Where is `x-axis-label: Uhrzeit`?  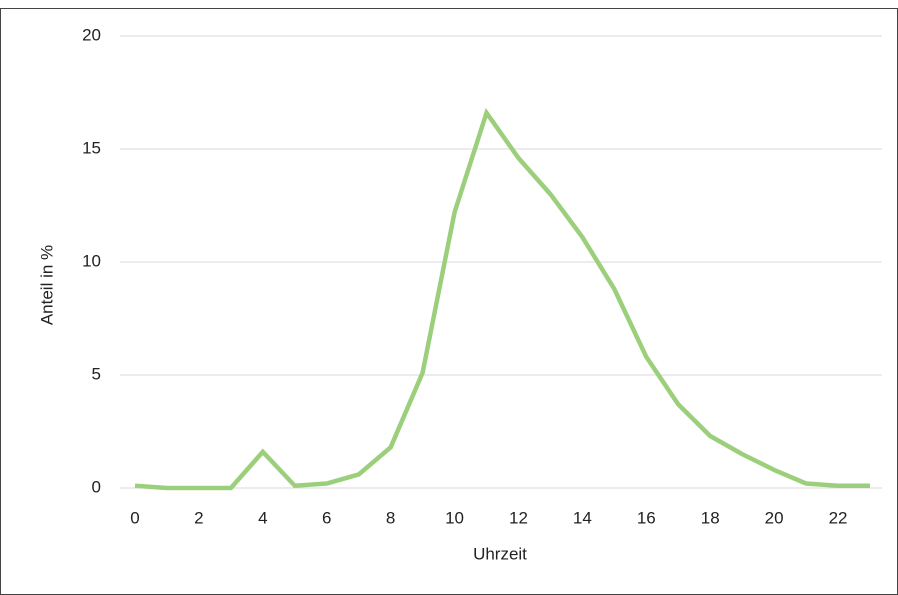 x-axis-label: Uhrzeit is located at coordinates (500, 553).